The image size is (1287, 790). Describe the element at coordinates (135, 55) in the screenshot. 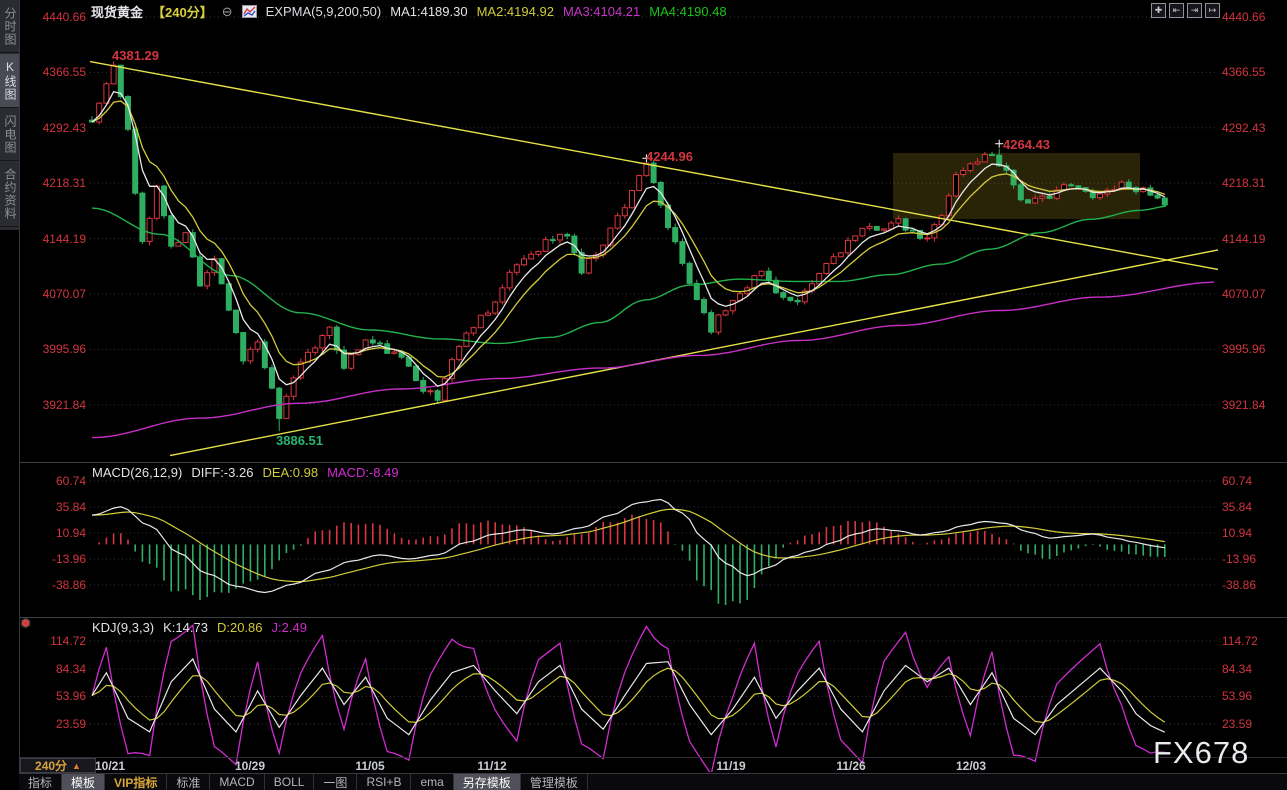

I see `price-annotation: 4381.29` at that location.